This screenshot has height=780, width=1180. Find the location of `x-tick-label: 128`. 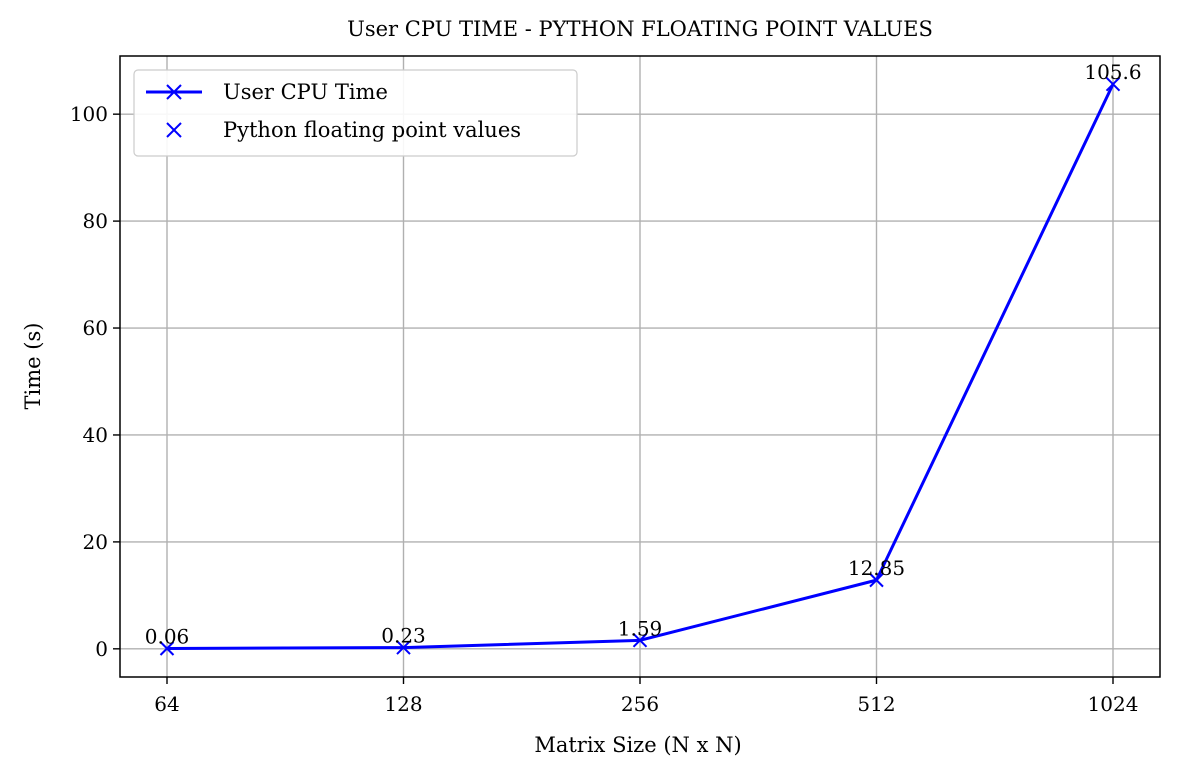

x-tick-label: 128 is located at coordinates (403, 704).